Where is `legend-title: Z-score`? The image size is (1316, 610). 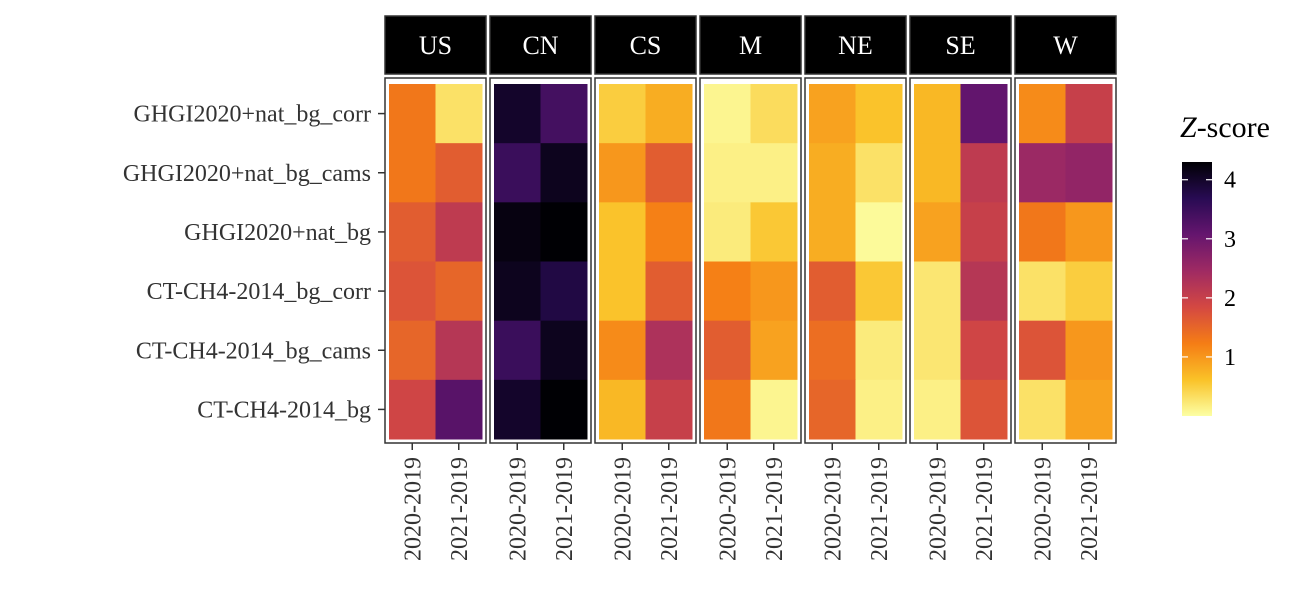
legend-title: Z-score is located at coordinates (1225, 127).